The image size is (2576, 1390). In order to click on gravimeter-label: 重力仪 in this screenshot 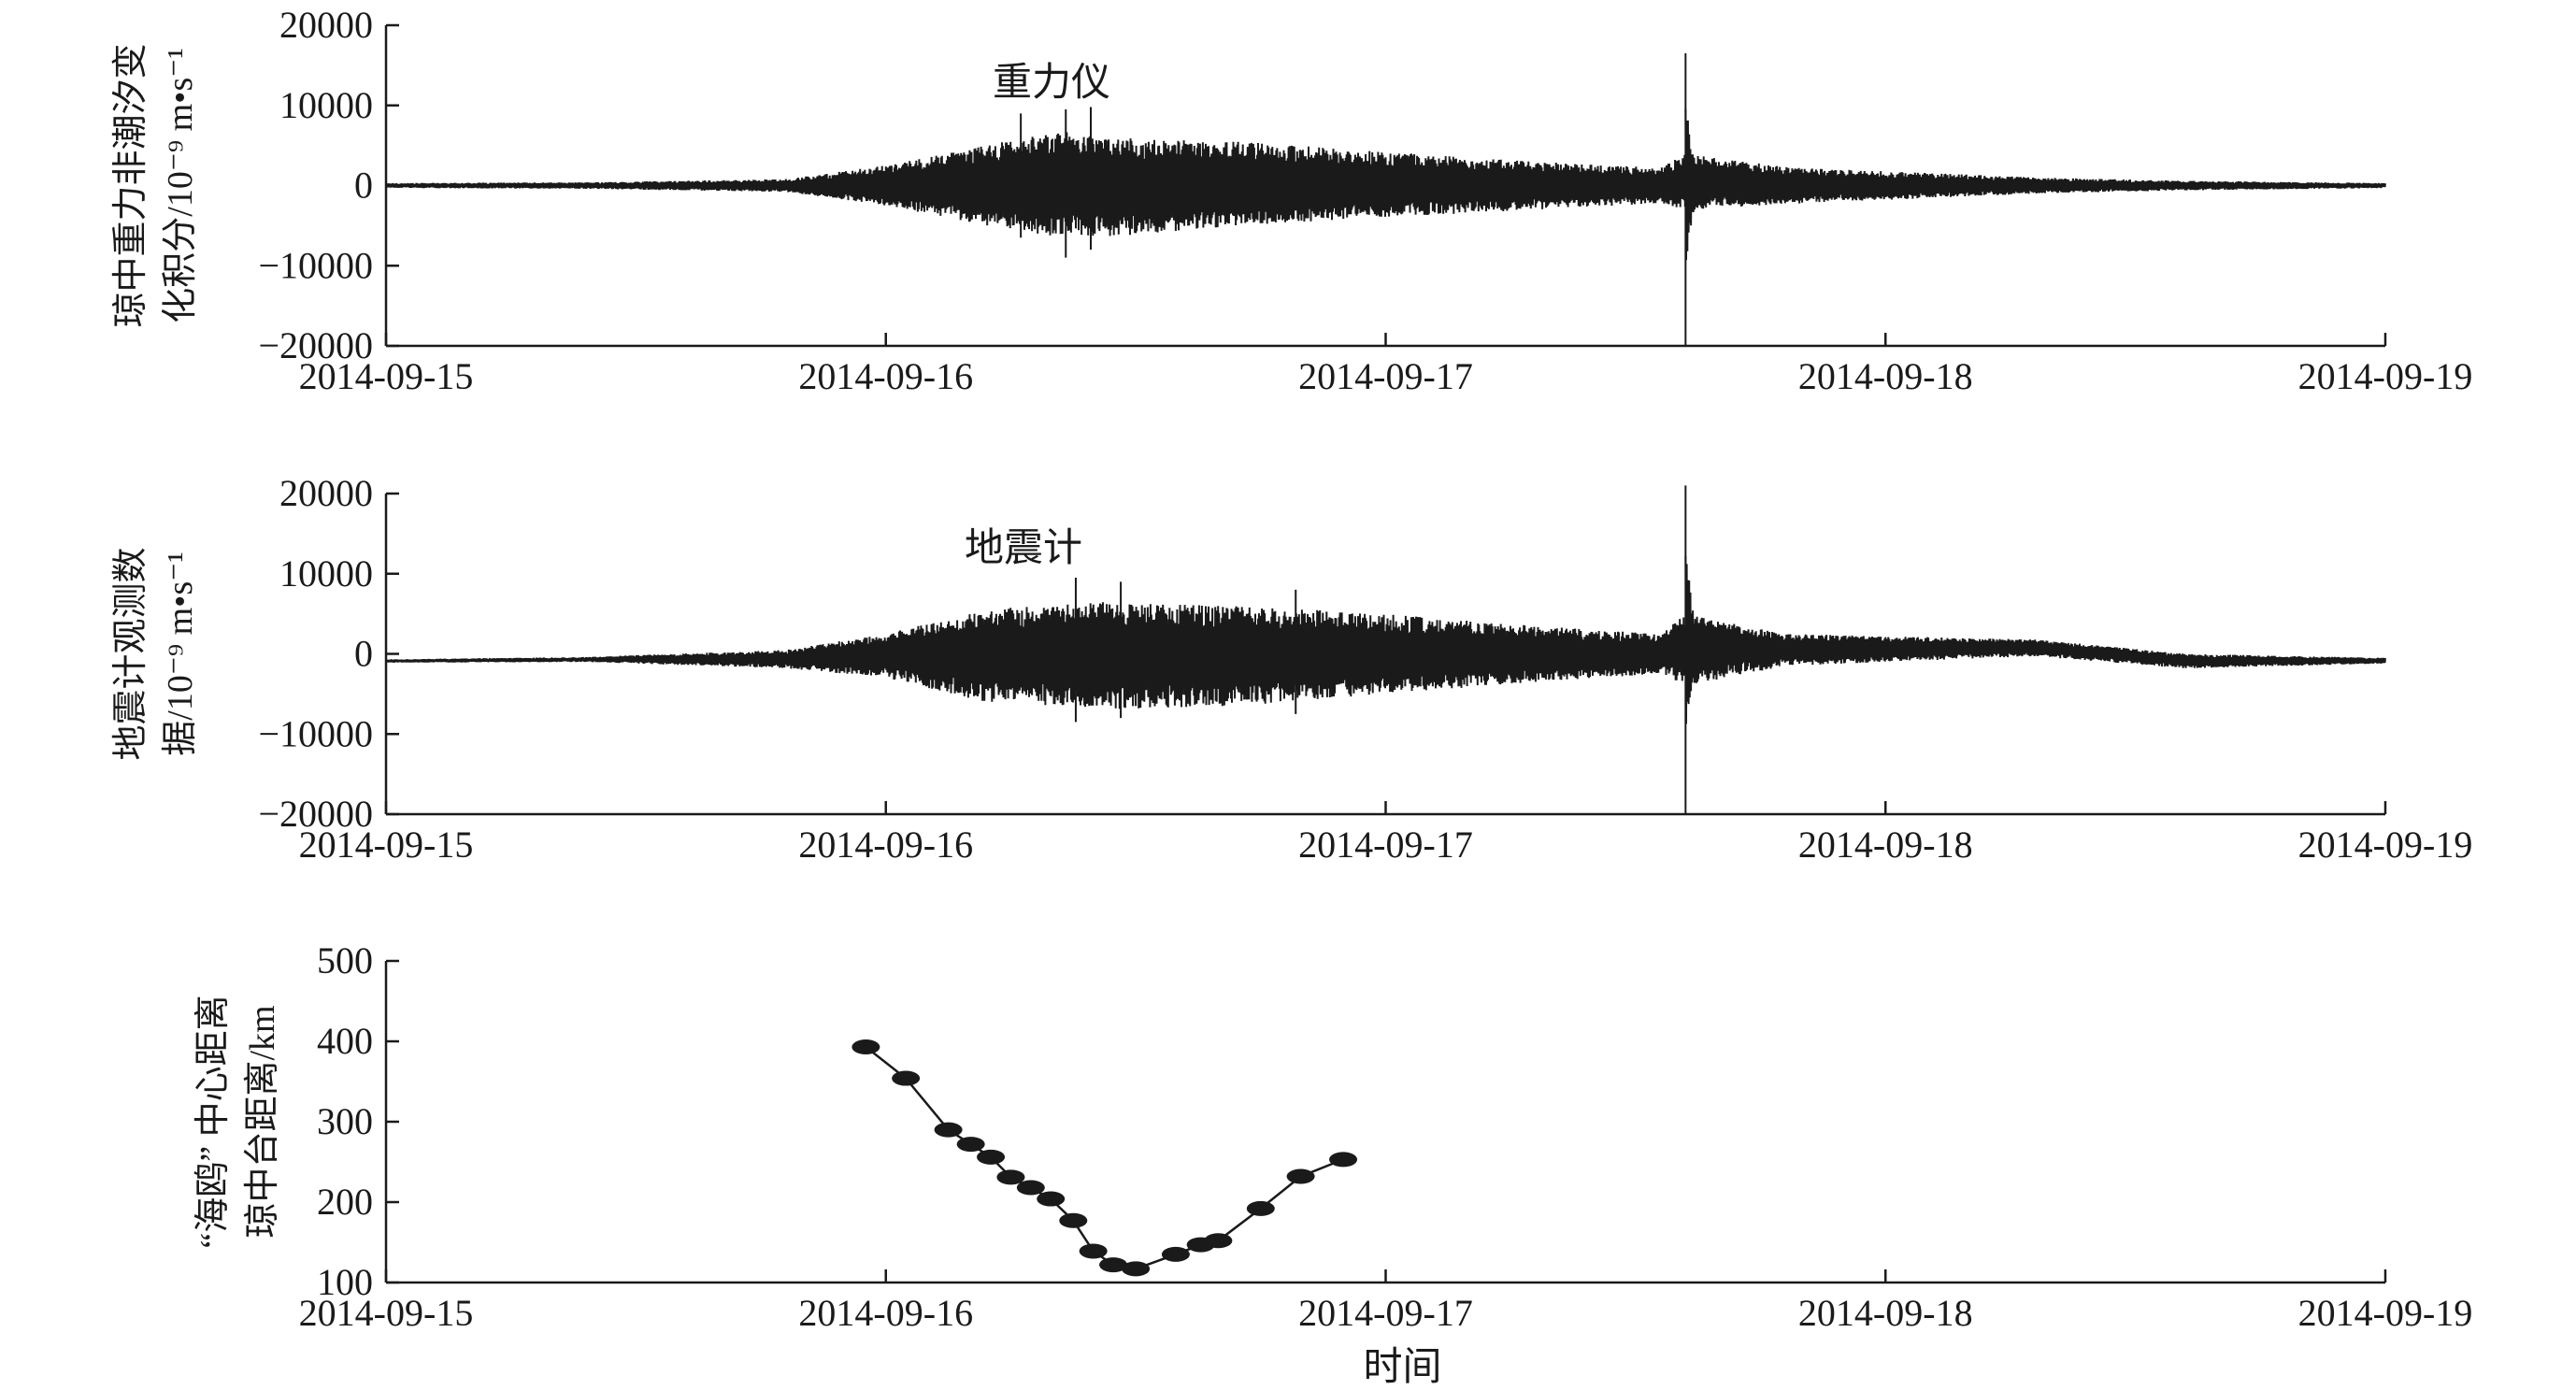, I will do `click(1051, 83)`.